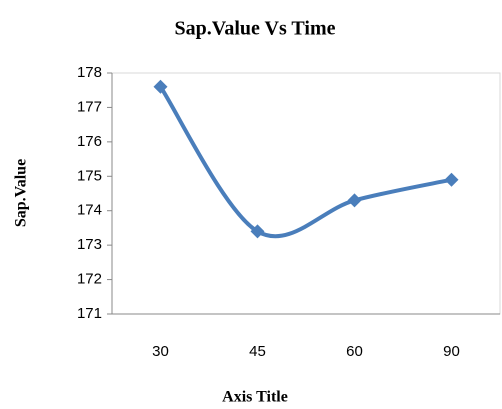 Image resolution: width=502 pixels, height=409 pixels. I want to click on y-tick-label: 172, so click(89, 279).